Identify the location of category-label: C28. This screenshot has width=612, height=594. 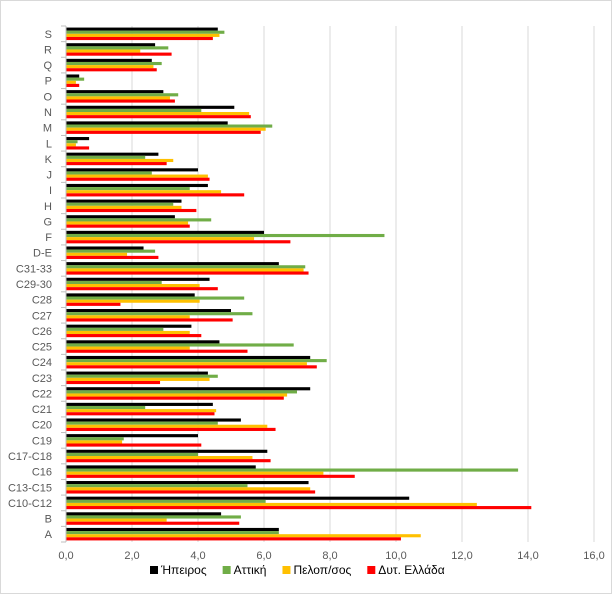
(42, 301).